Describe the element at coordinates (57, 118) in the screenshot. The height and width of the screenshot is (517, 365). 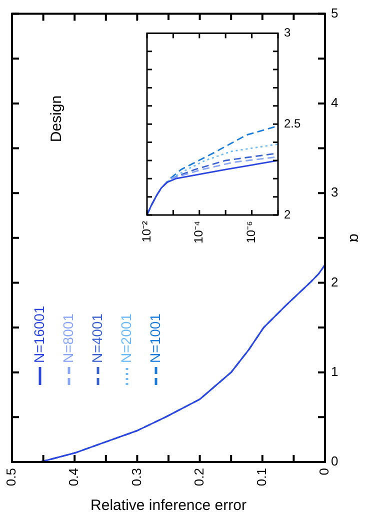
I see `annotation: Design` at that location.